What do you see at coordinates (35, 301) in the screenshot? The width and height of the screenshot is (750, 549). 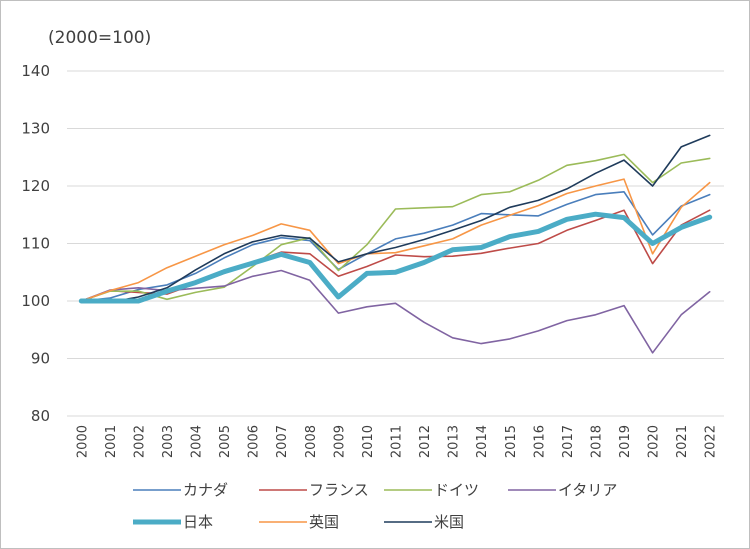 I see `y-tick-label: 100` at bounding box center [35, 301].